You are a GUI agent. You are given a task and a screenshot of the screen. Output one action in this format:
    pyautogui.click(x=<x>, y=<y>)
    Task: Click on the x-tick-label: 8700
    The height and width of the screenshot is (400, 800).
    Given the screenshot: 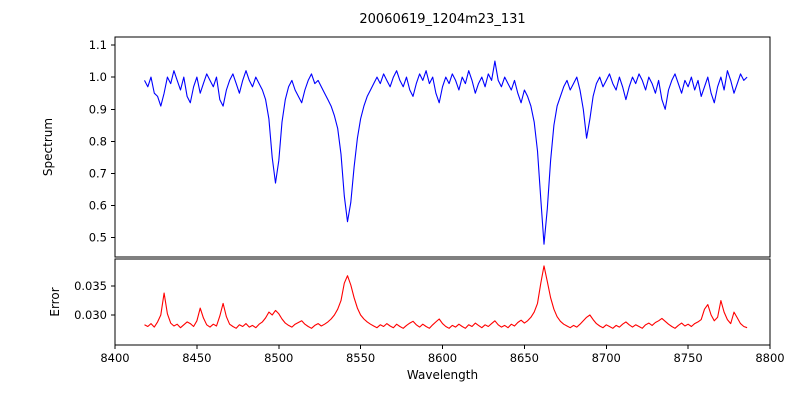 What is the action you would take?
    pyautogui.click(x=606, y=358)
    